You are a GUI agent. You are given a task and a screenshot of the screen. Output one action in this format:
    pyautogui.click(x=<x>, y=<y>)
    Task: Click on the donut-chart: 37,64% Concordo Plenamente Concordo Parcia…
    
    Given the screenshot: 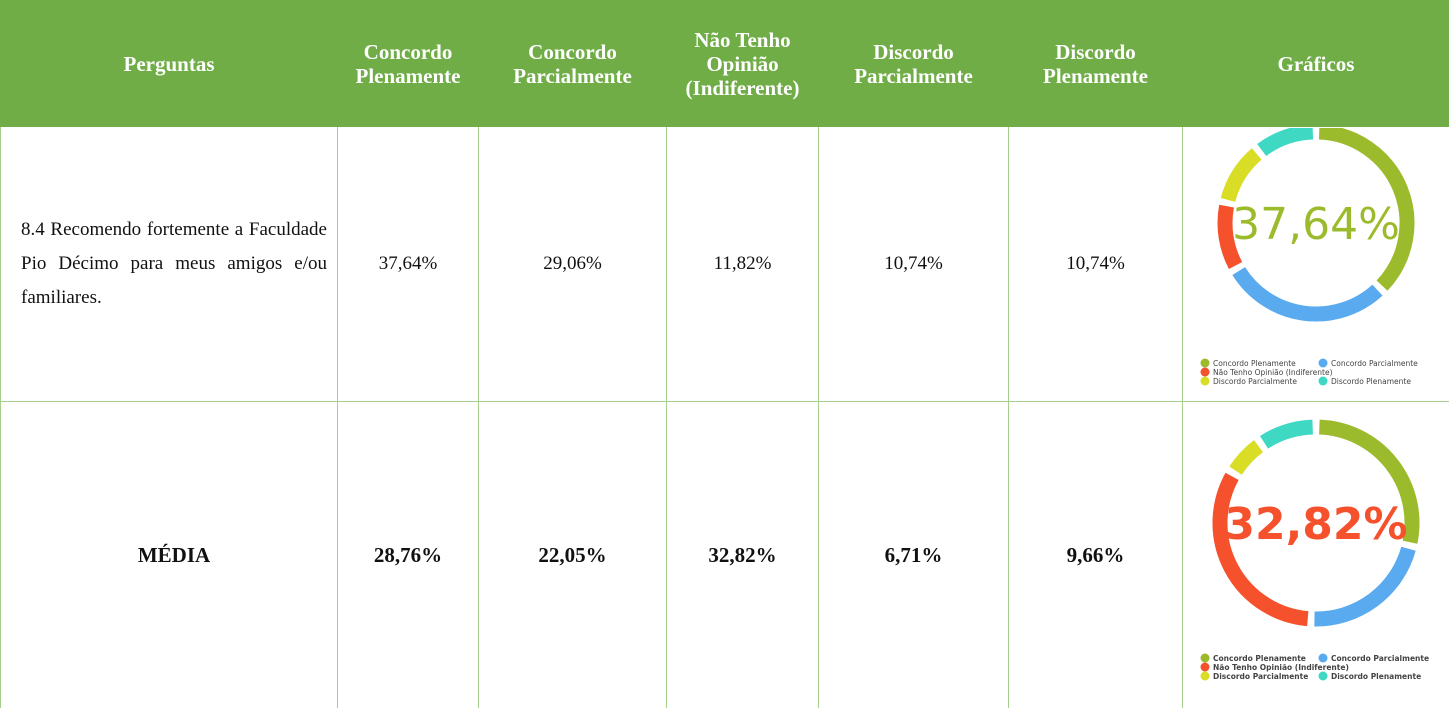 What is the action you would take?
    pyautogui.click(x=1309, y=256)
    